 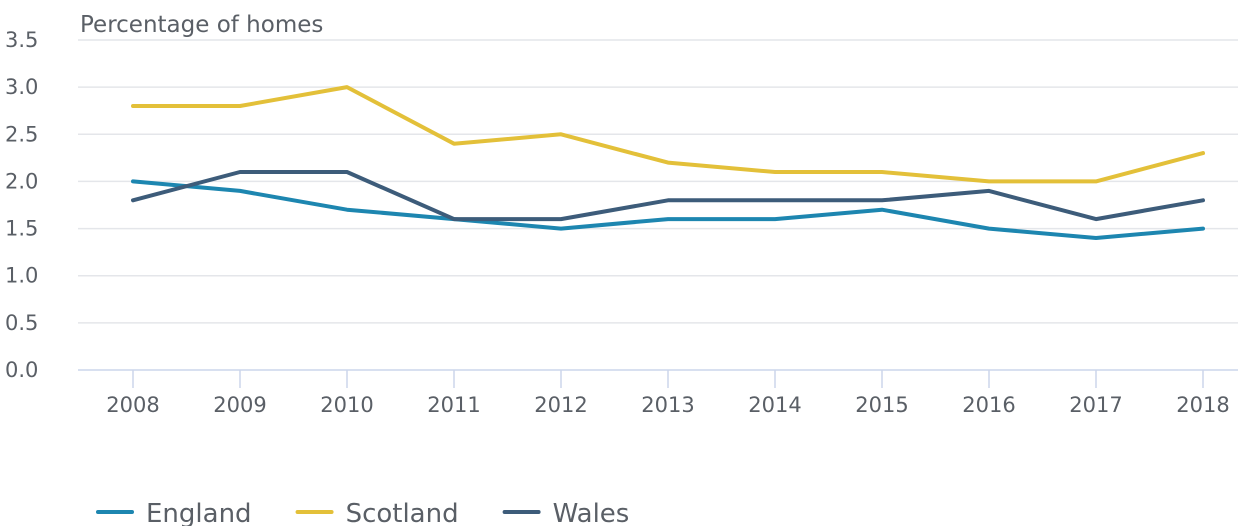 I want to click on x-tick-label: 2013, so click(x=667, y=405).